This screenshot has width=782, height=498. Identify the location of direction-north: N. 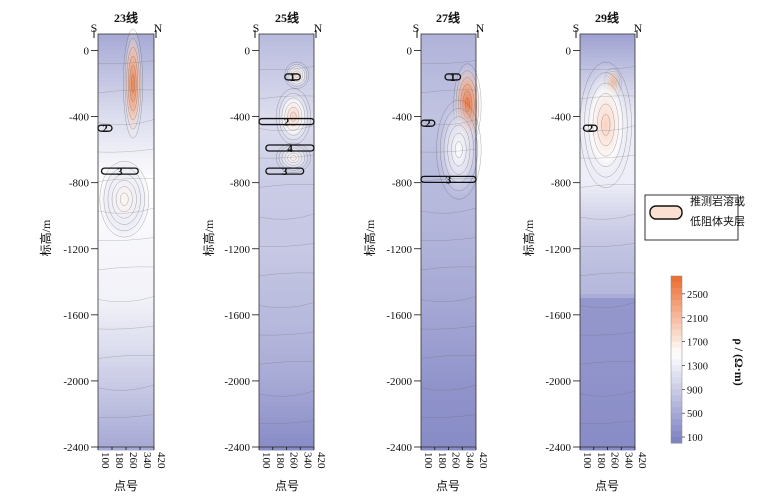
(318, 28).